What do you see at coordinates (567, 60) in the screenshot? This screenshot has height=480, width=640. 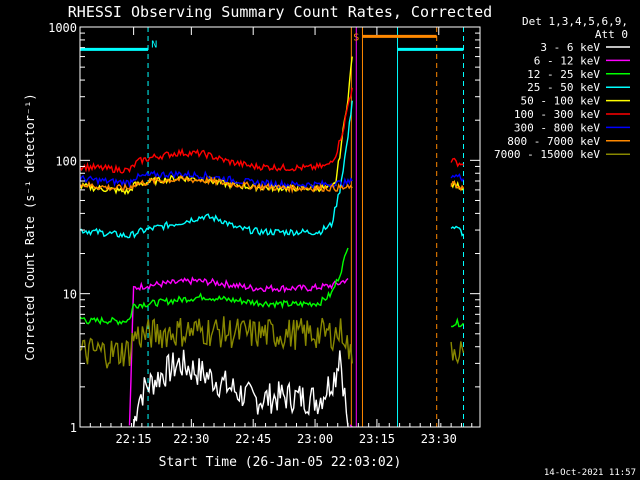 I see `legend-label: 6 - 12 keV` at bounding box center [567, 60].